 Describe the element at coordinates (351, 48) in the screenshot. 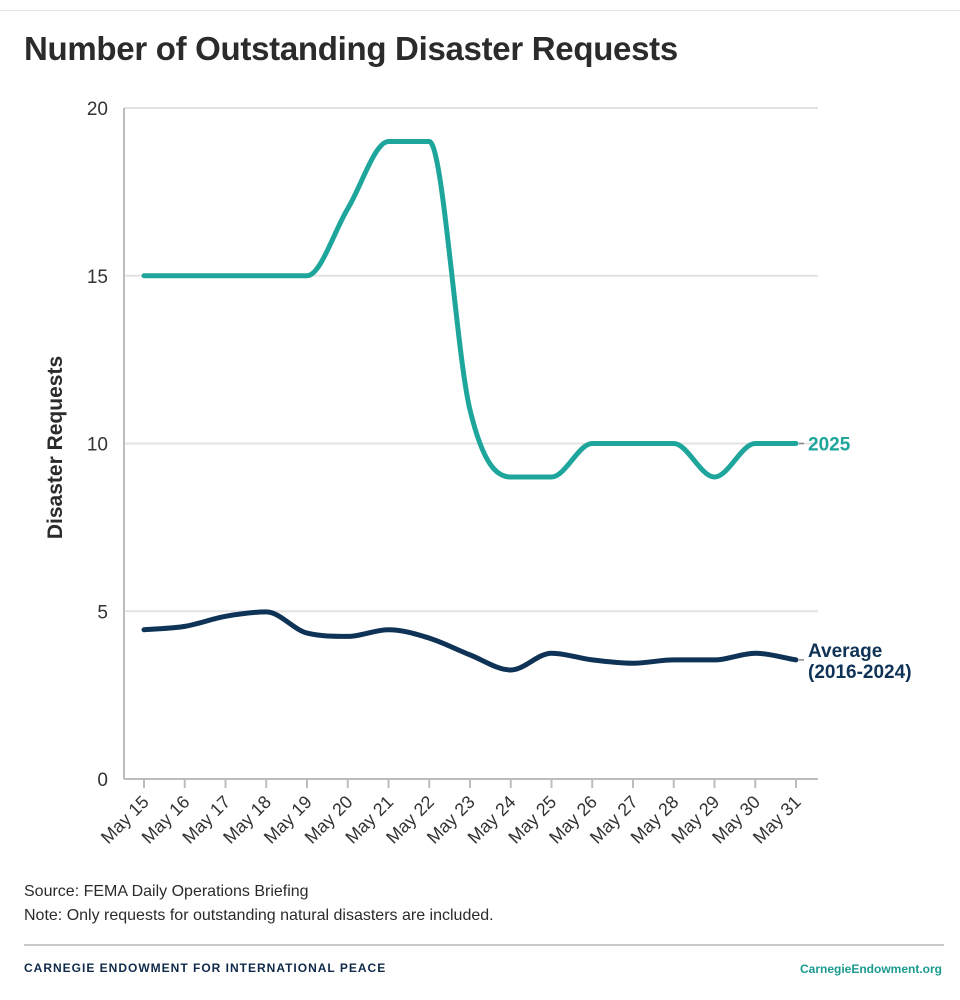

I see `chart-title: Number of Outstanding Disaster Requests` at that location.